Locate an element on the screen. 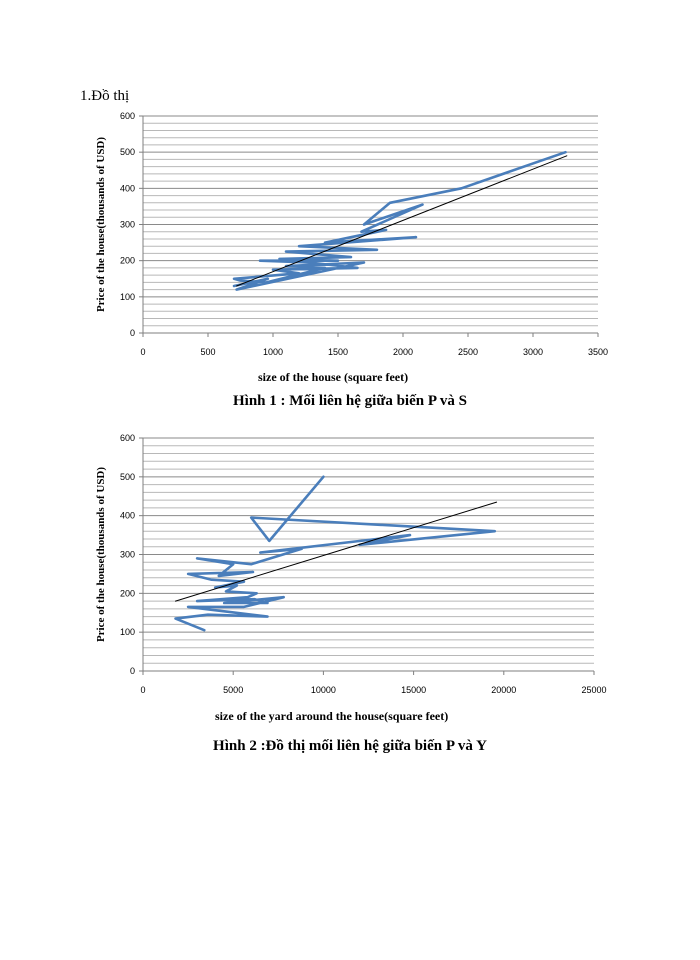  x-tick-label: 20000 is located at coordinates (503, 690).